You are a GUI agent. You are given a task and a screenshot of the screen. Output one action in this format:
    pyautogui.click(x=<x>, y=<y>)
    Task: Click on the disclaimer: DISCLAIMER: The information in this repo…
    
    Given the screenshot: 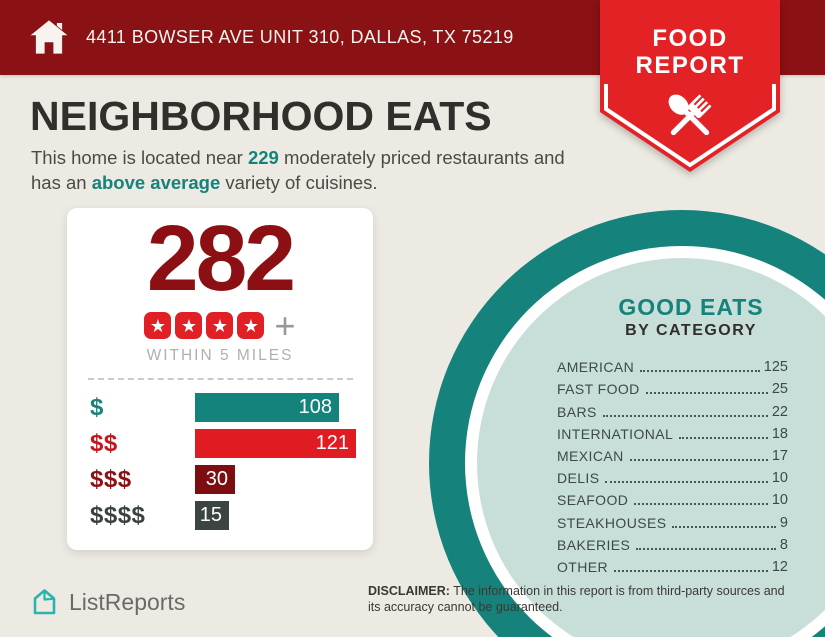 What is the action you would take?
    pyautogui.click(x=583, y=599)
    